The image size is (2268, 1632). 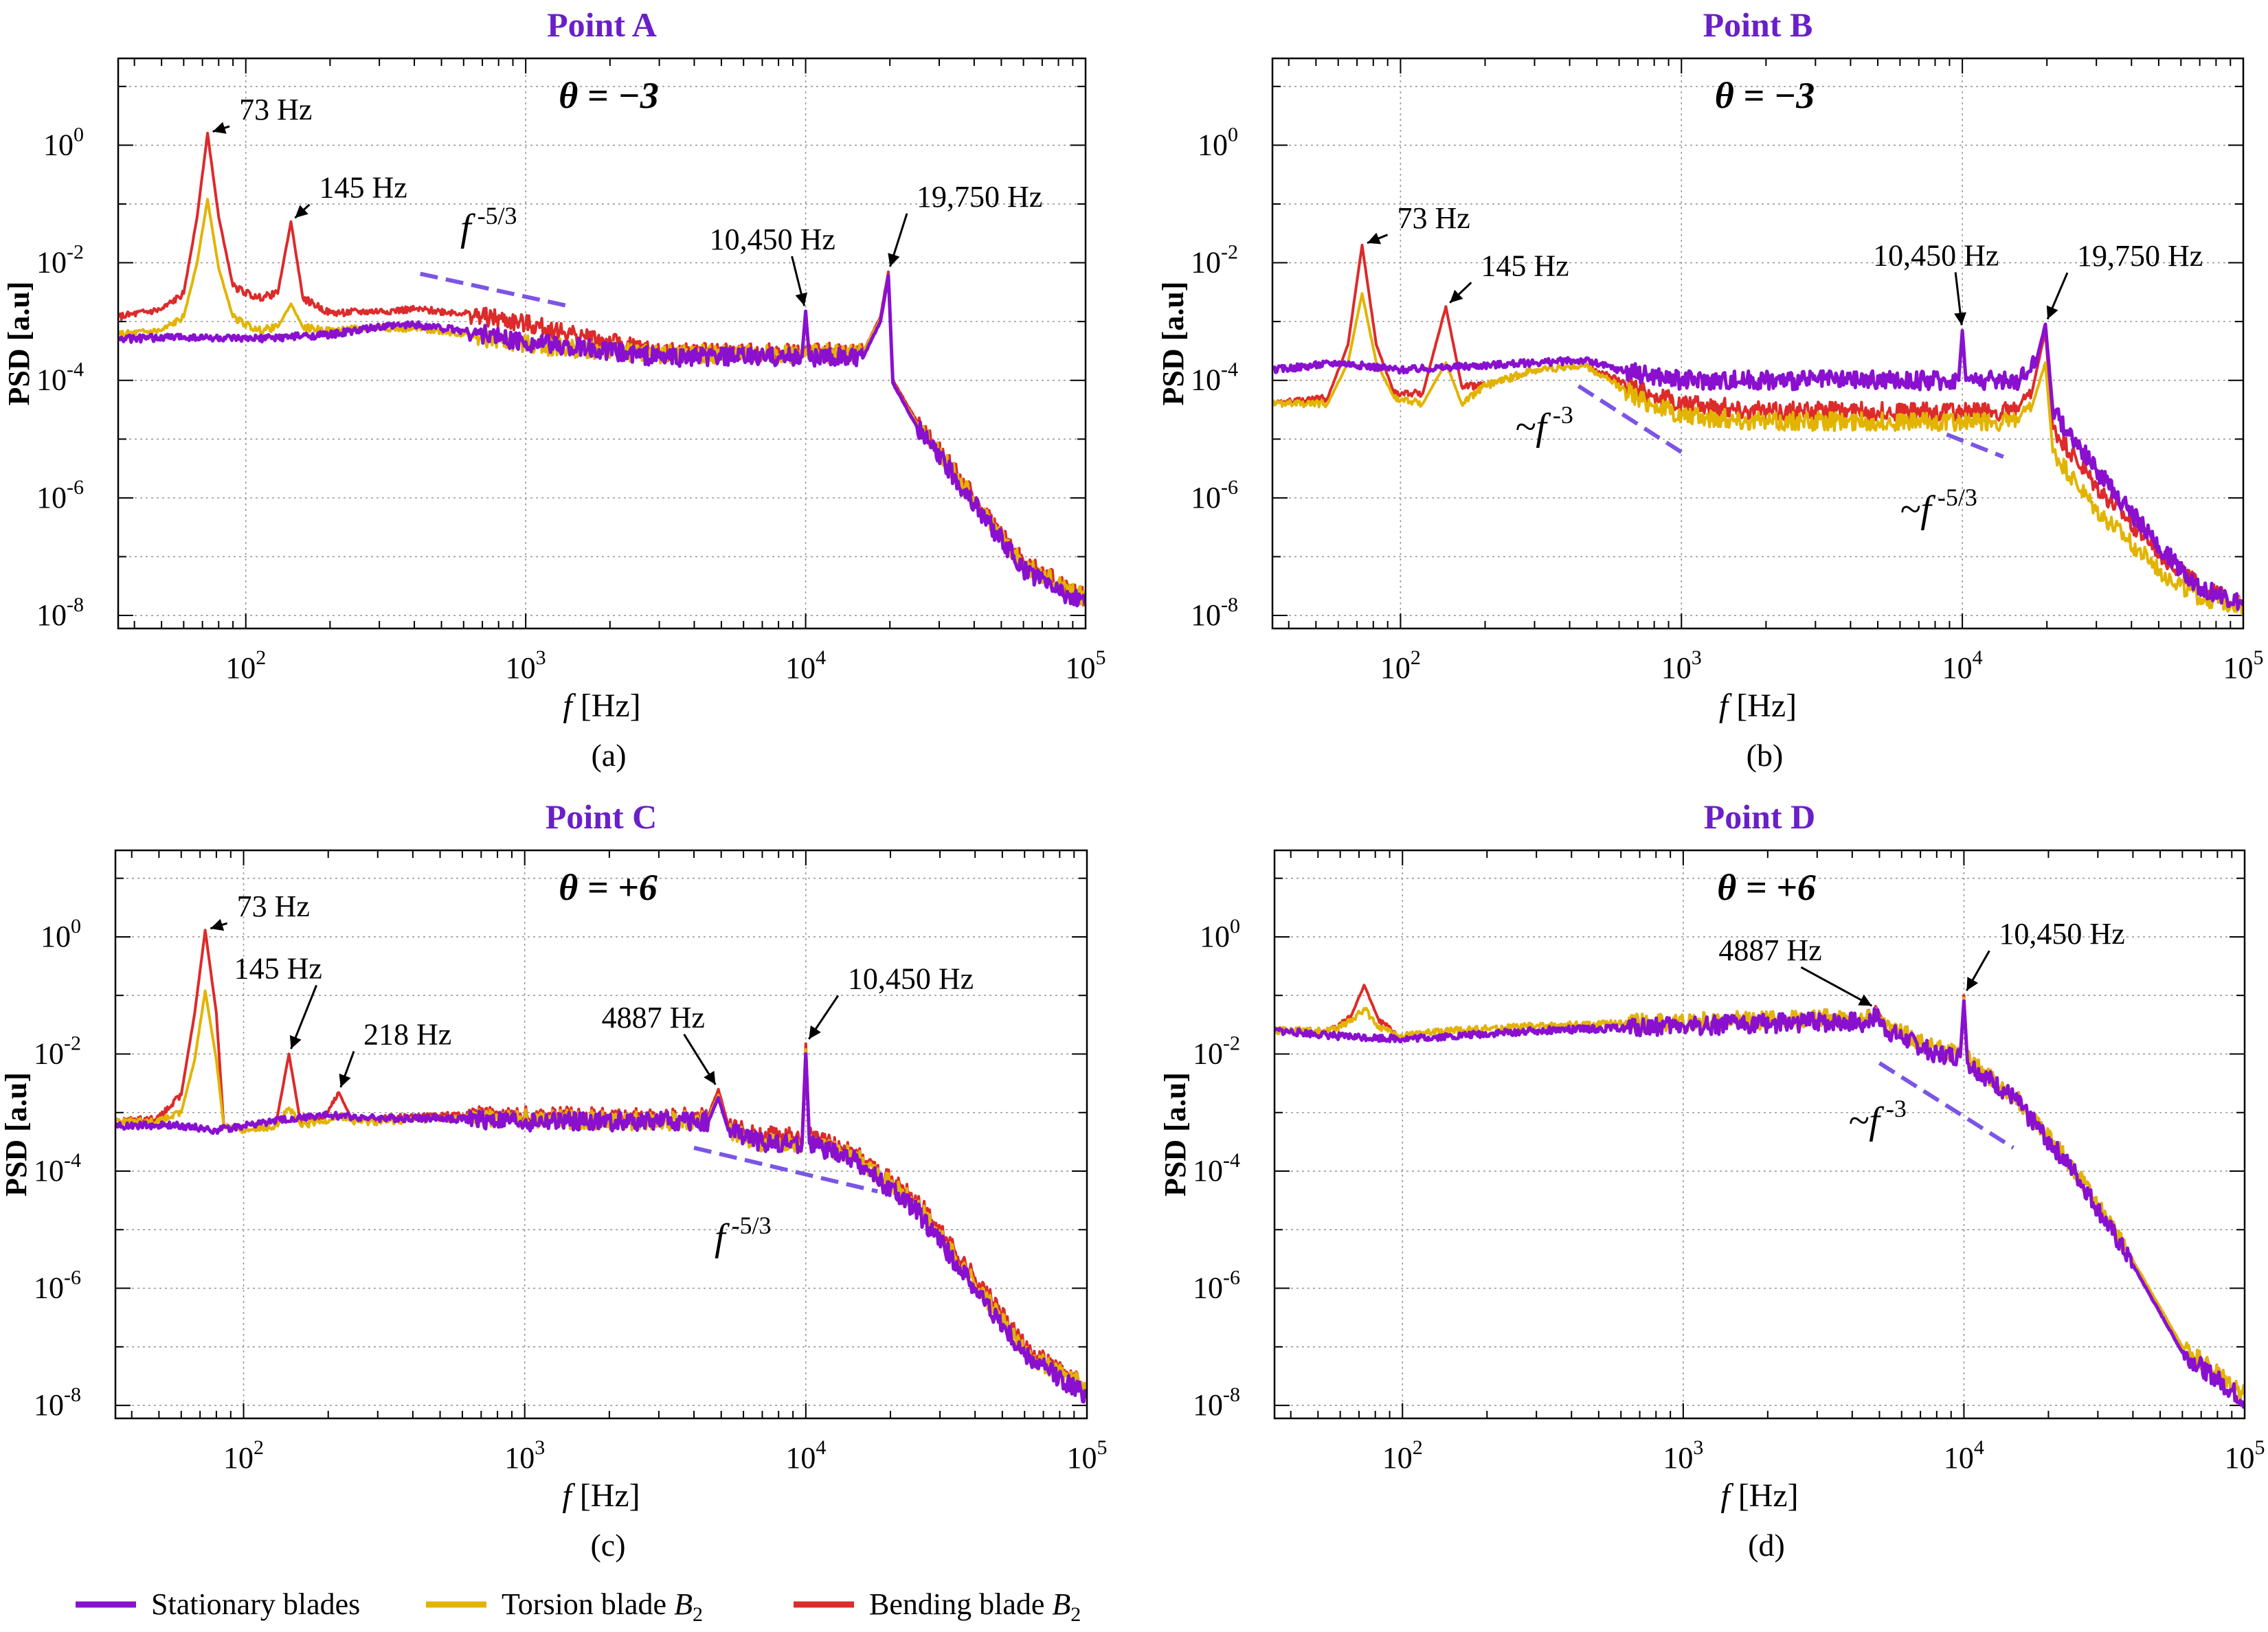 I want to click on legend-item: Bending blade B2, so click(x=937, y=1606).